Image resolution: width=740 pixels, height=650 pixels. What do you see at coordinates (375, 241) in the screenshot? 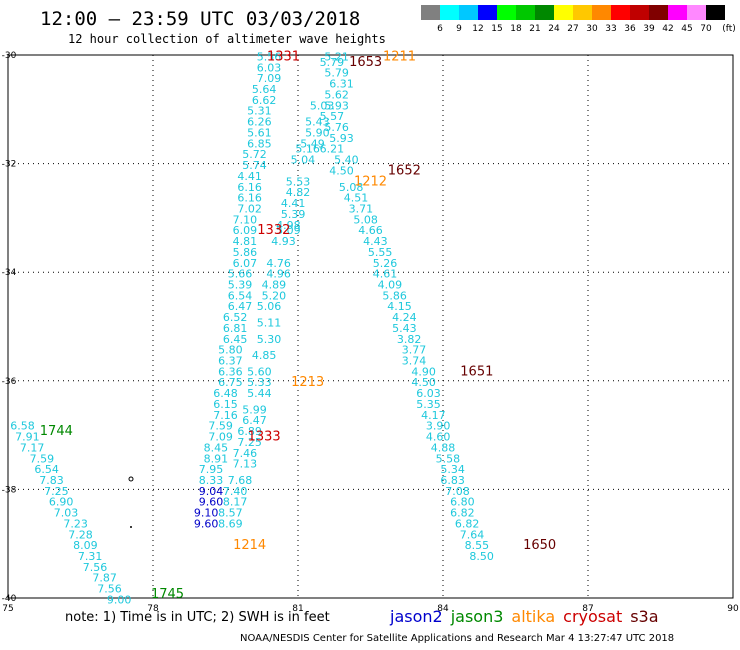
I see `wave-height-value: 4.43` at bounding box center [375, 241].